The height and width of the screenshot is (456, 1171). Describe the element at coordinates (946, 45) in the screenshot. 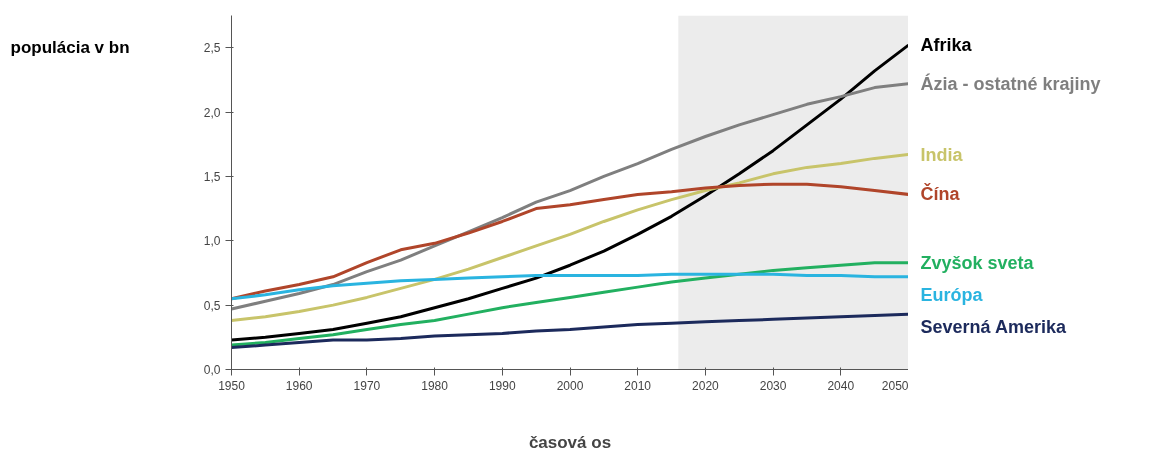

I see `series-label: Afrika` at that location.